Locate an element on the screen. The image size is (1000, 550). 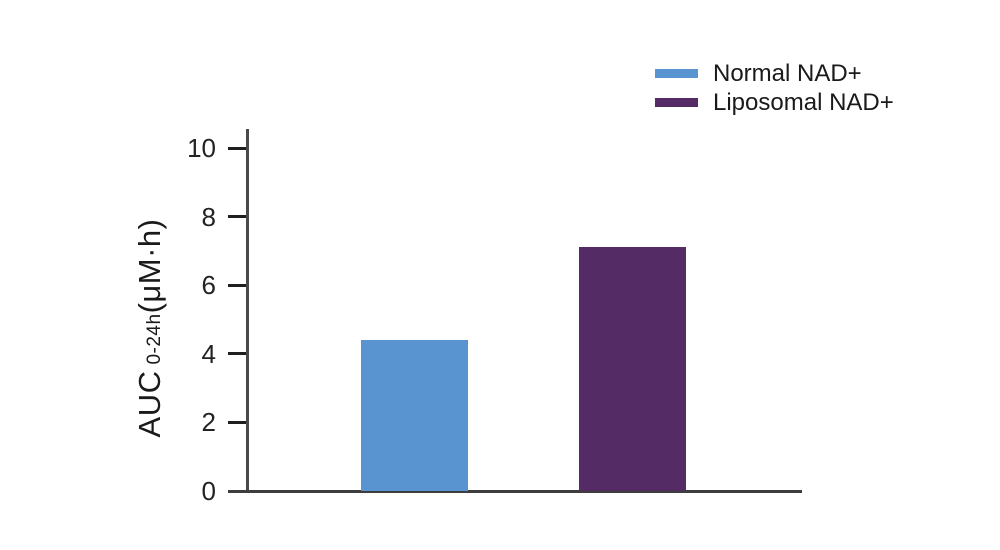
y-axis-title-subscript: 0-24h is located at coordinates (154, 339).